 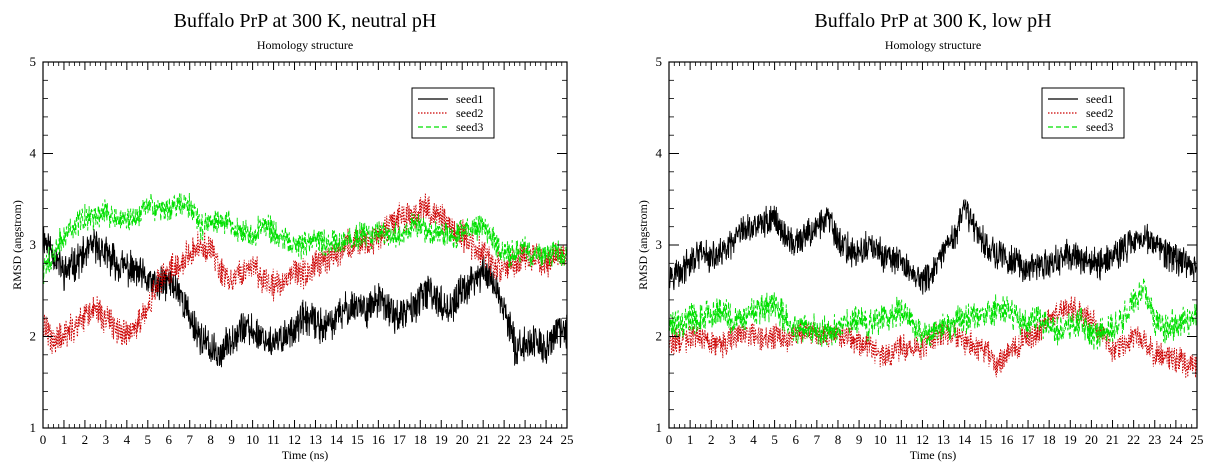 I want to click on chart-title: Buffalo PrP at 300 K, neutral pH, so click(x=305, y=21).